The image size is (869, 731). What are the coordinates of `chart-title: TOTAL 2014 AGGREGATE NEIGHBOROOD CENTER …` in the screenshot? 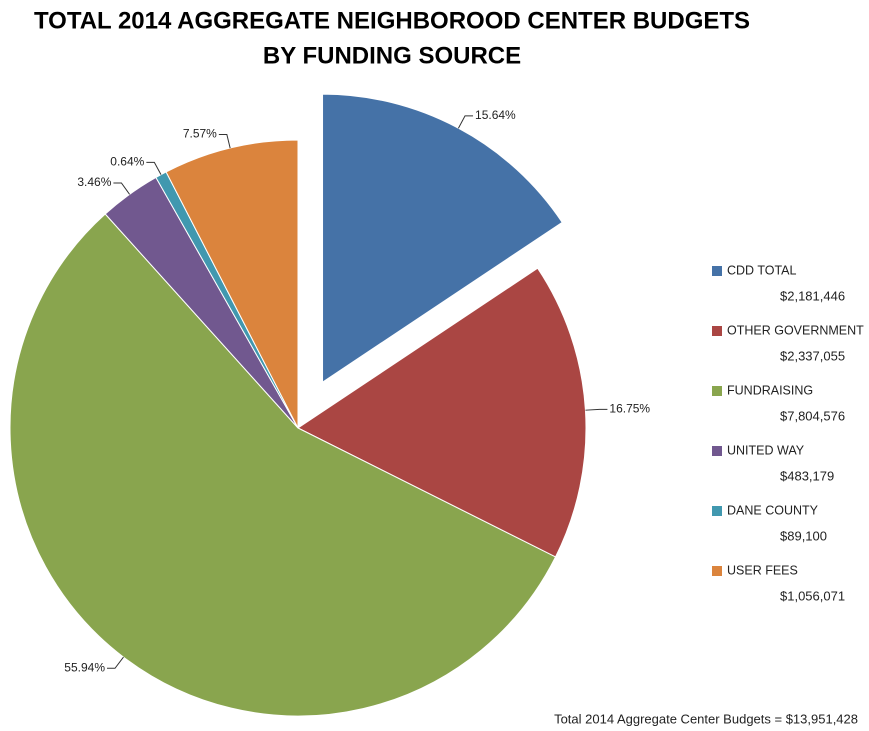 It's located at (392, 20).